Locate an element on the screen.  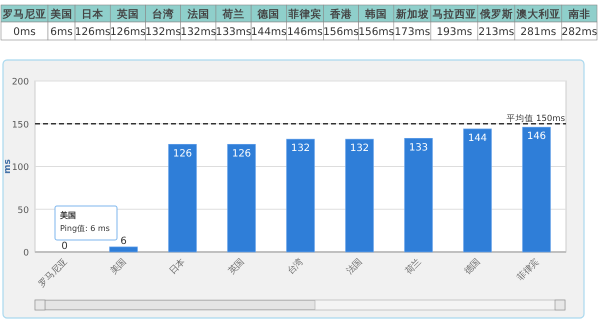
data-label: 144 is located at coordinates (478, 138).